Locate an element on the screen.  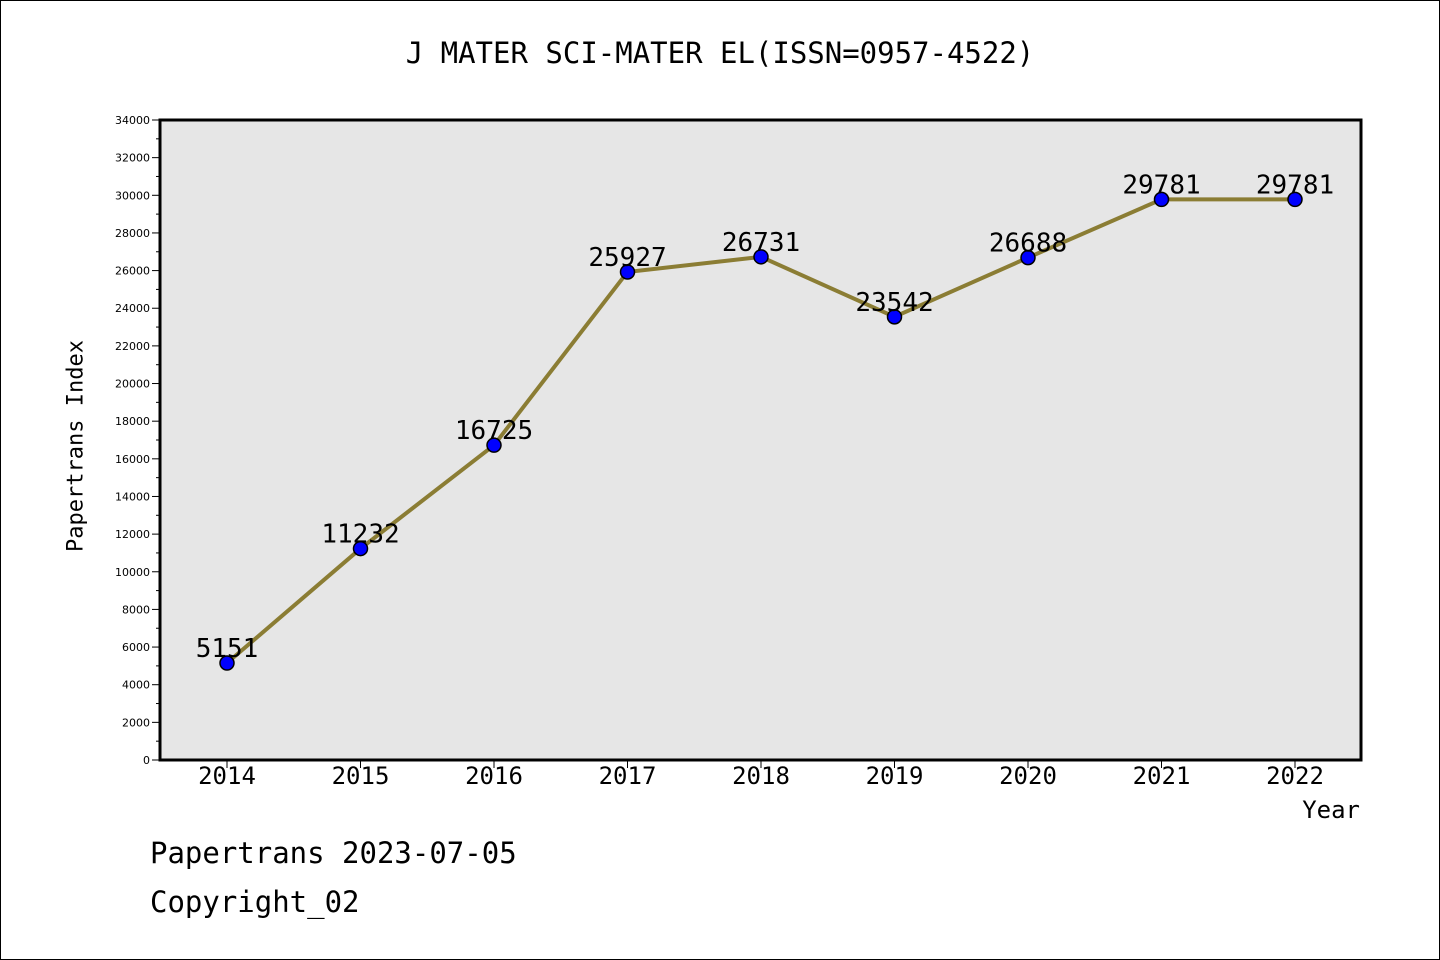
x-tick-label: 2015 is located at coordinates (361, 776).